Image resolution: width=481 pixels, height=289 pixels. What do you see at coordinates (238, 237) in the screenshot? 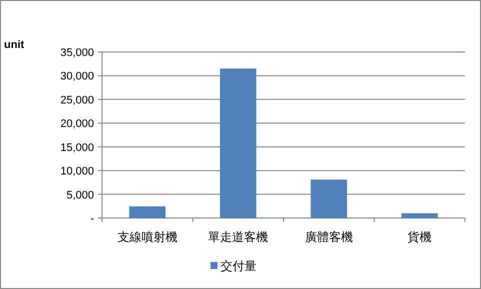
I see `x-tick-label: 單走道客機` at bounding box center [238, 237].